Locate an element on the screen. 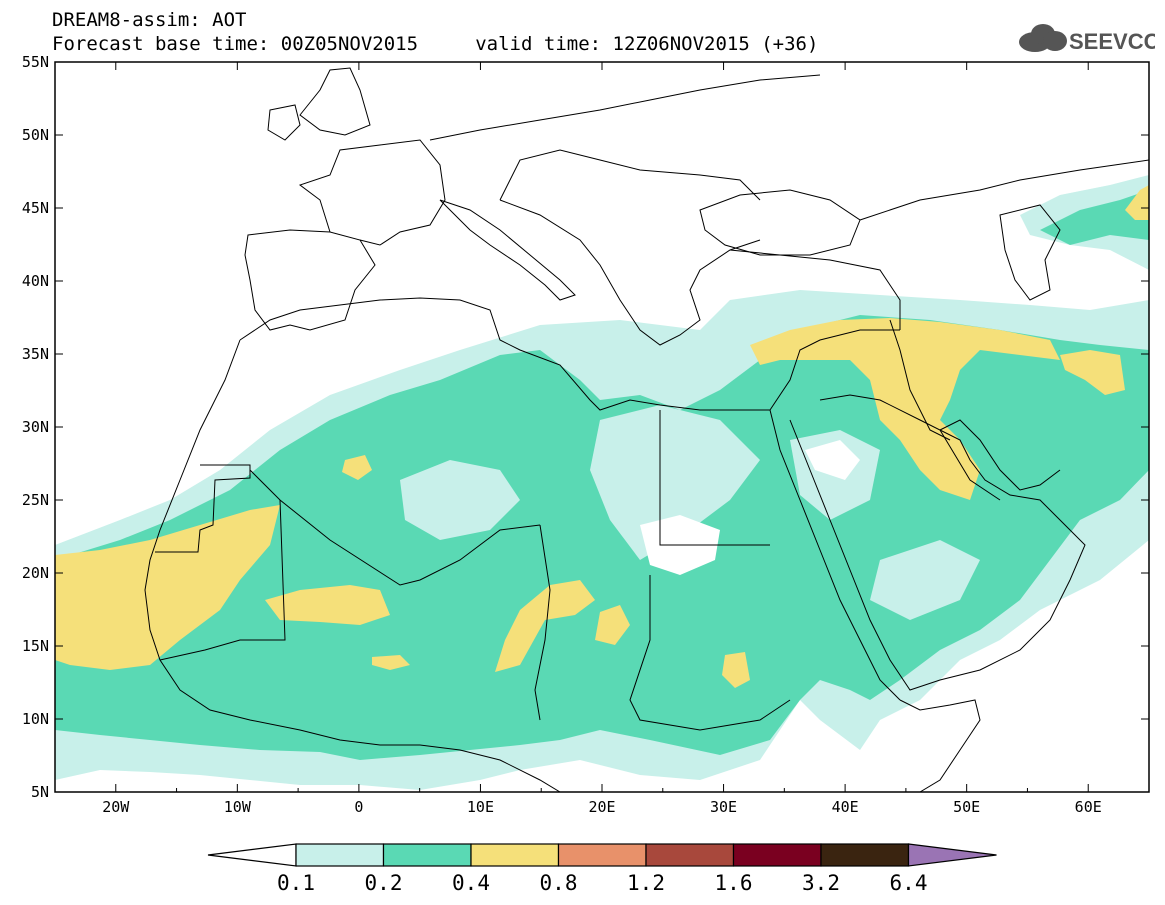 This screenshot has height=905, width=1165. colorbar-label: 1.6 is located at coordinates (734, 883).